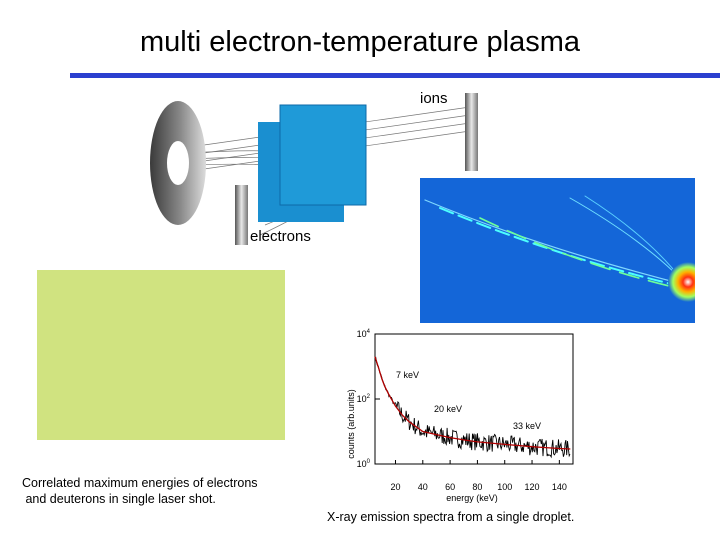 The height and width of the screenshot is (540, 720). What do you see at coordinates (559, 487) in the screenshot?
I see `x-tick-label: 140` at bounding box center [559, 487].